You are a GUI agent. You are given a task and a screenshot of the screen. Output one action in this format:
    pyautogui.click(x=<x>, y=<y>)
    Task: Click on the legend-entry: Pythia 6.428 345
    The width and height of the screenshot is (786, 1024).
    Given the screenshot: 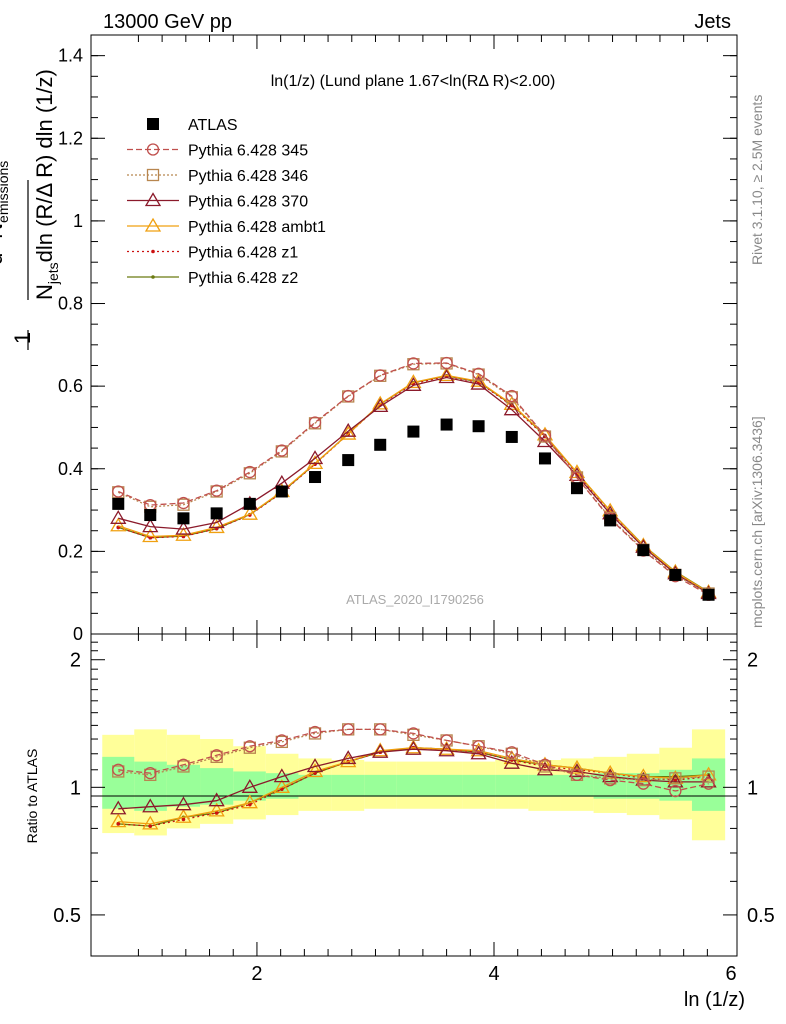 What is the action you would take?
    pyautogui.click(x=217, y=151)
    